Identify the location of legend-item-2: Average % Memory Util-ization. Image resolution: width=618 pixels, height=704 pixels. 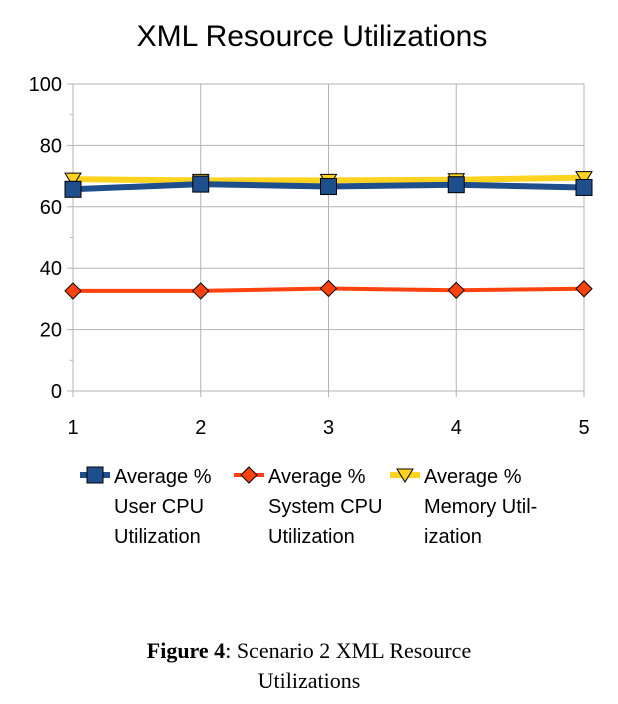
(463, 507).